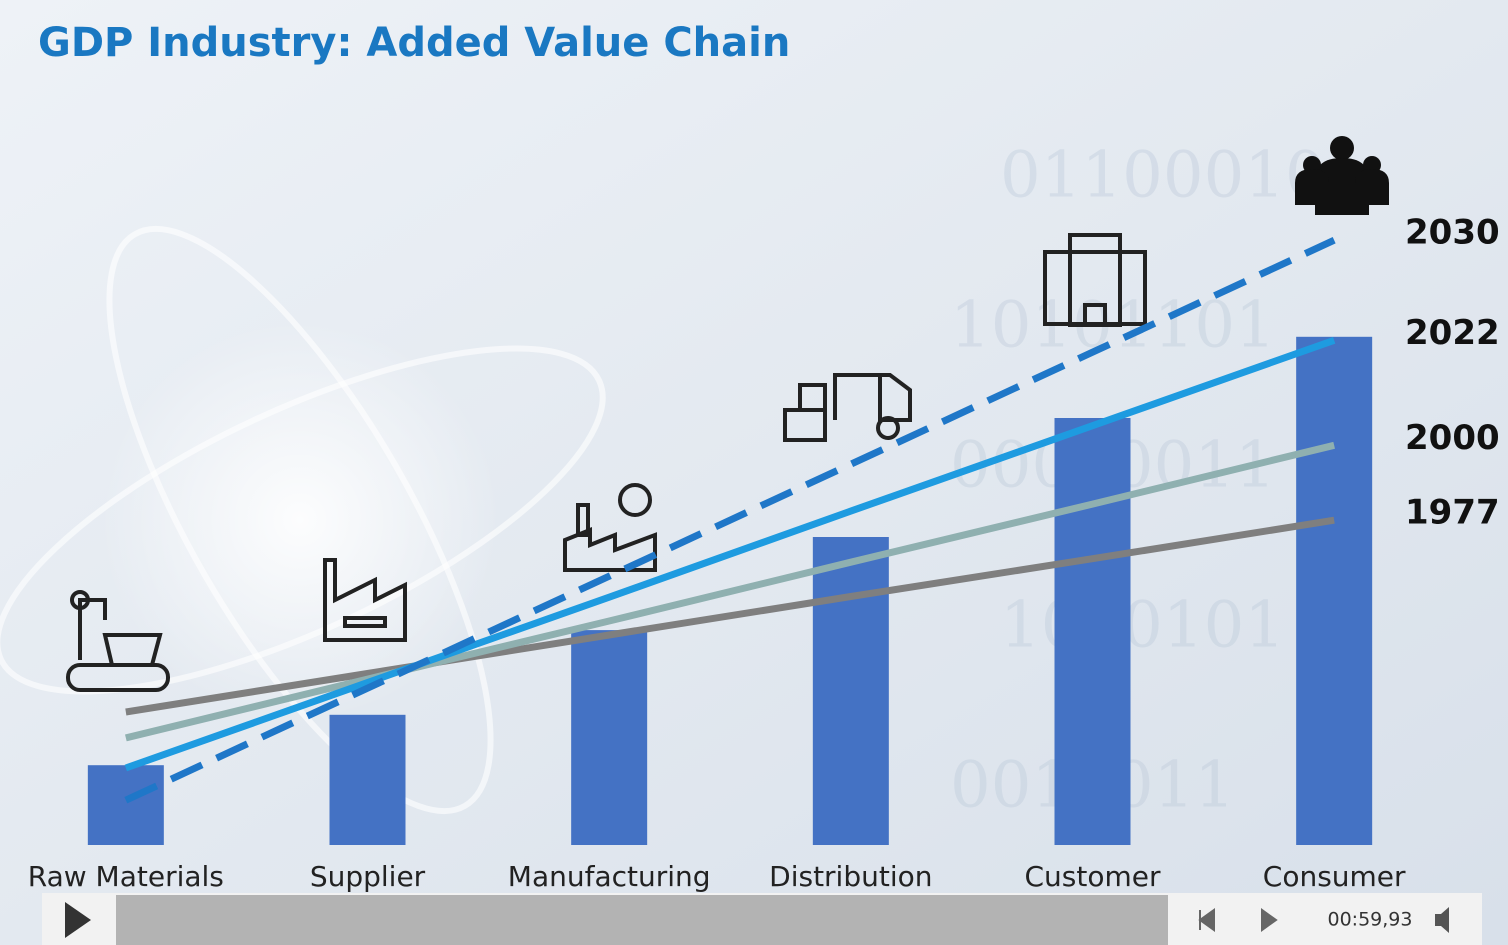 This screenshot has height=945, width=1508. Describe the element at coordinates (642, 920) in the screenshot. I see `seek-track` at that location.